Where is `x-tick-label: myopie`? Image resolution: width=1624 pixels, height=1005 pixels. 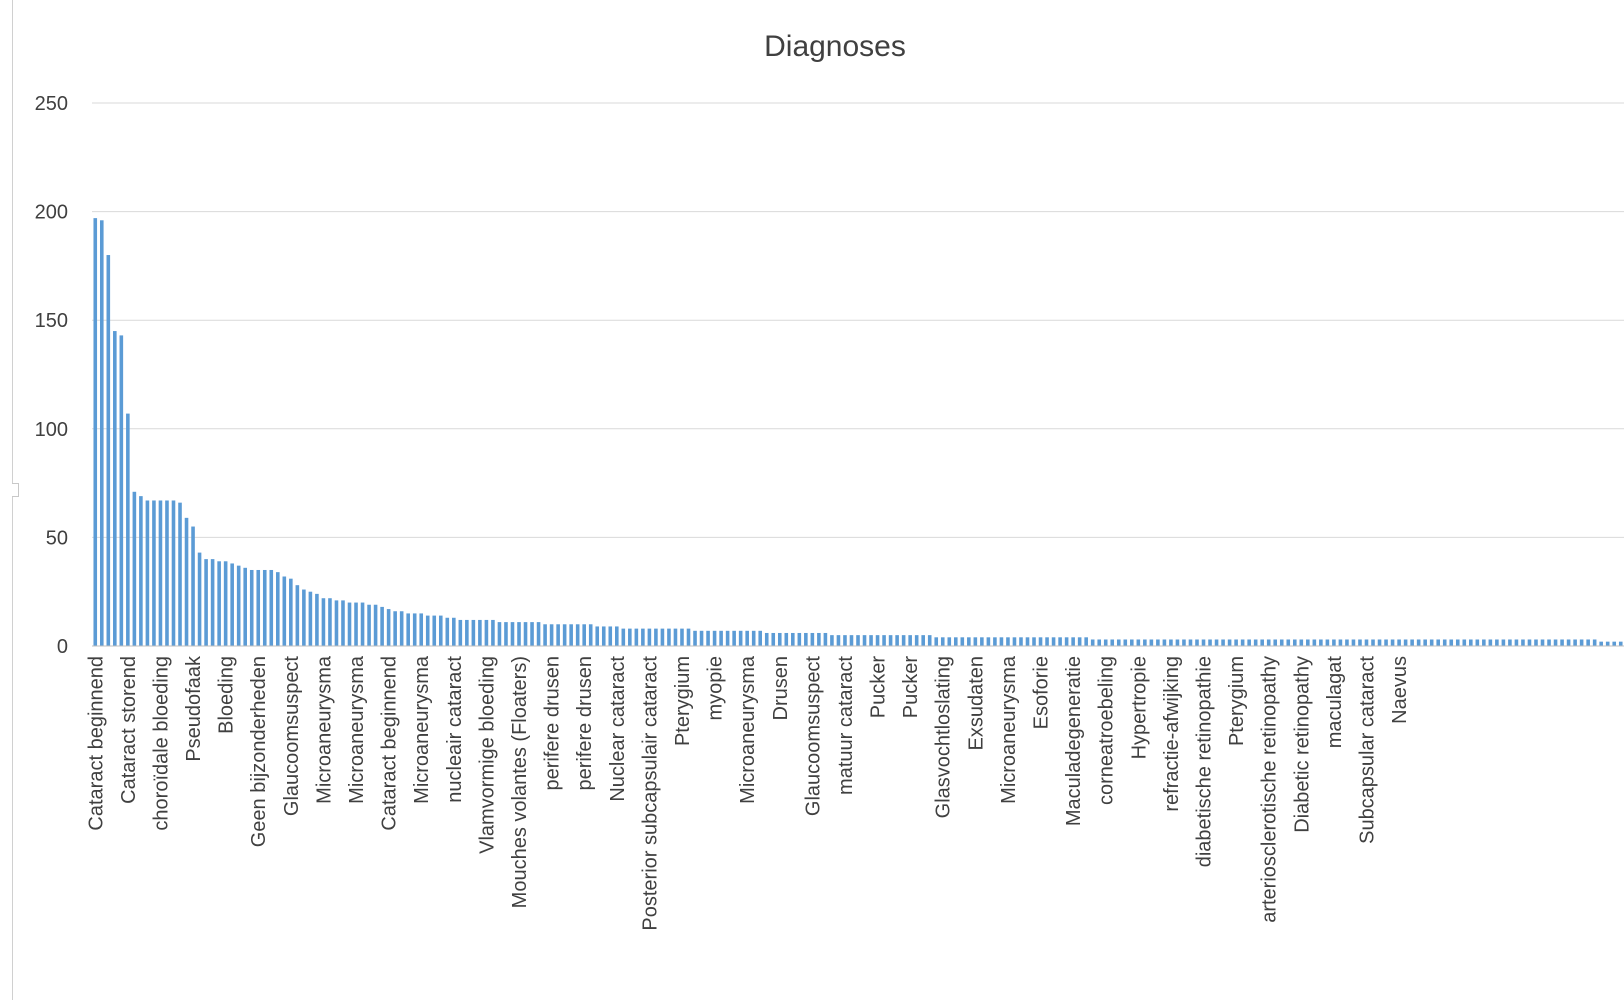 x-tick-label: myopie is located at coordinates (716, 688).